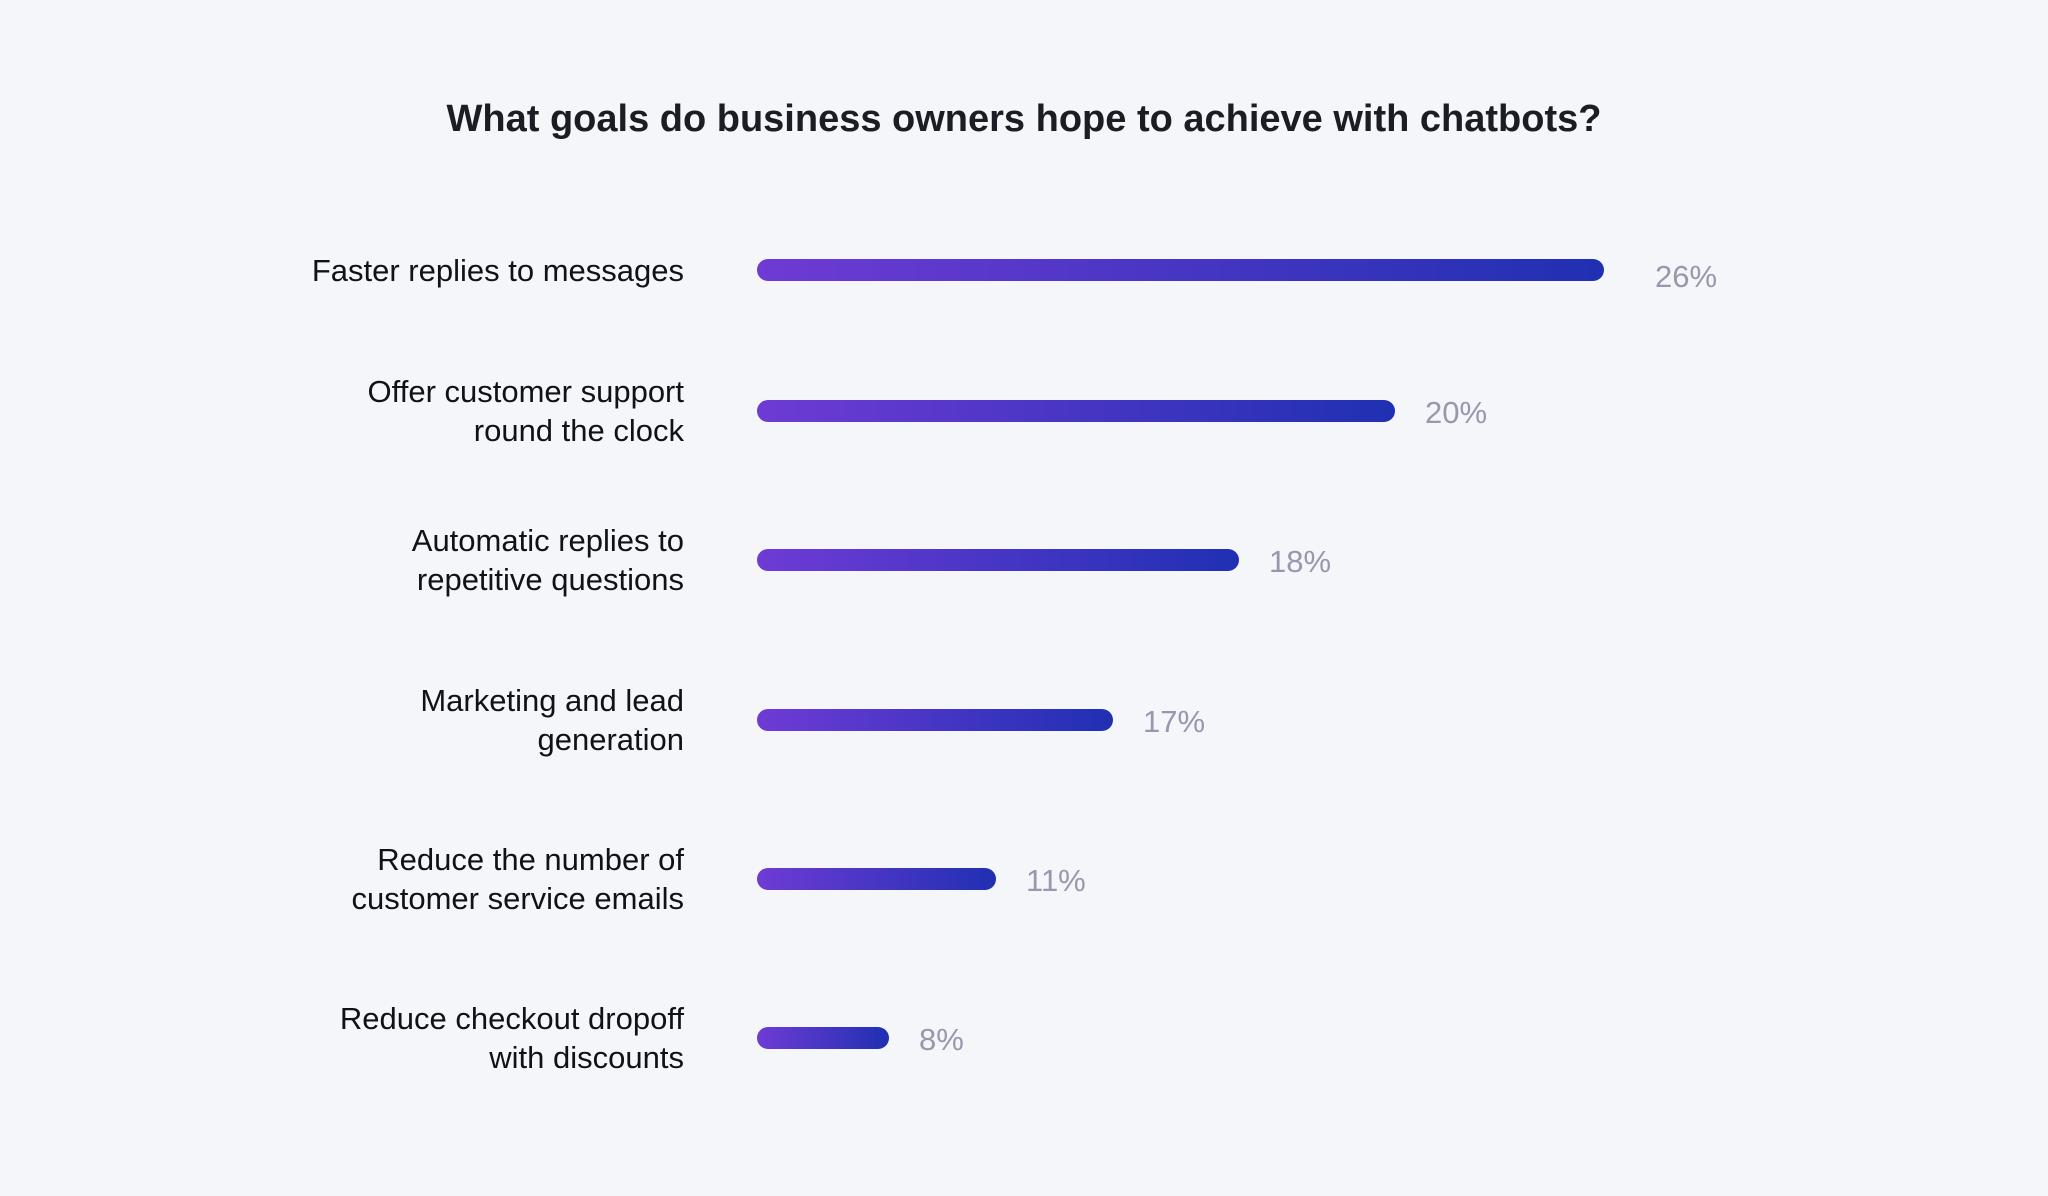  Describe the element at coordinates (511, 1038) in the screenshot. I see `category-label: Reduce checkout dropoff with discounts` at that location.